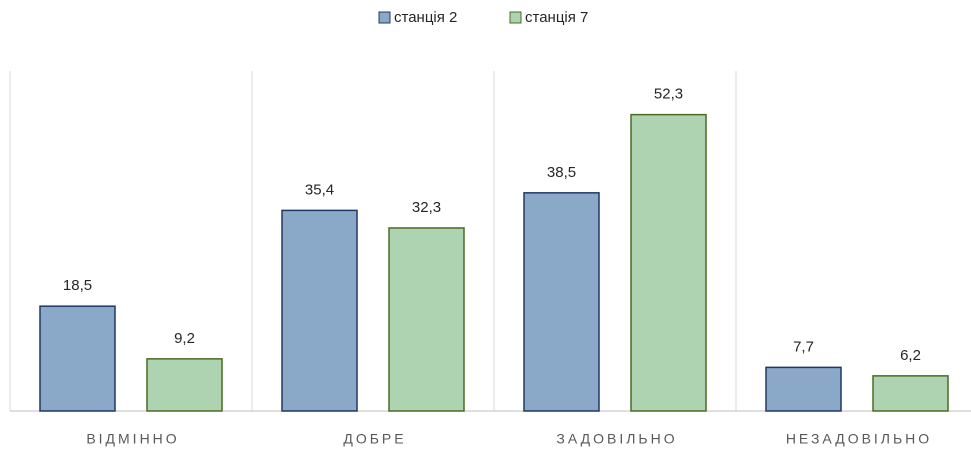 The width and height of the screenshot is (971, 449). I want to click on data-label: 6,2, so click(910, 355).